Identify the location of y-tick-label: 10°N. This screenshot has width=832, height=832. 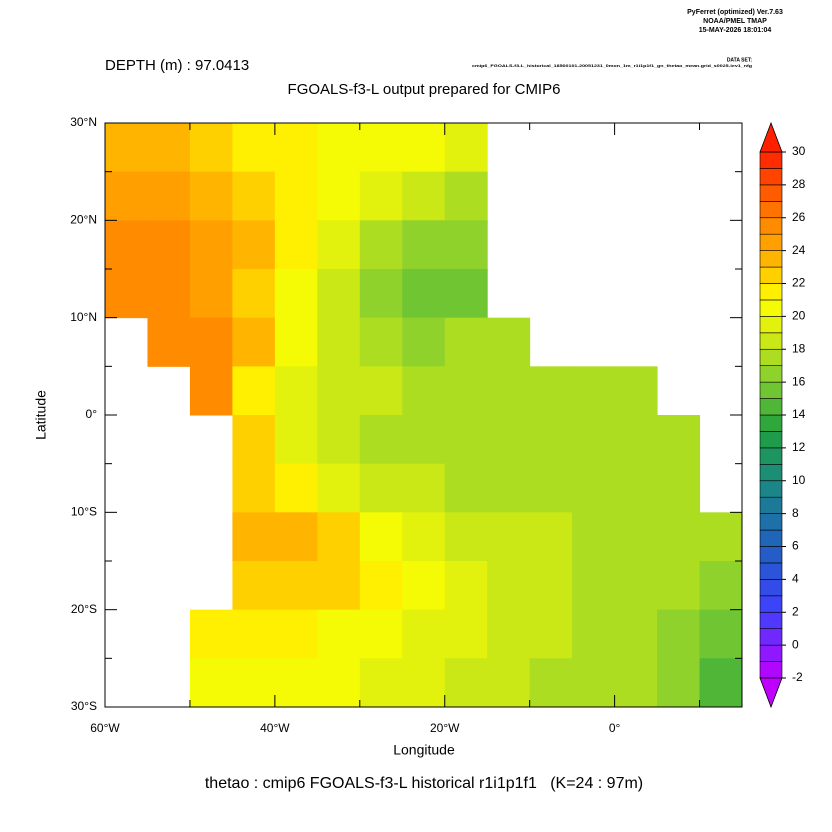
(83, 317).